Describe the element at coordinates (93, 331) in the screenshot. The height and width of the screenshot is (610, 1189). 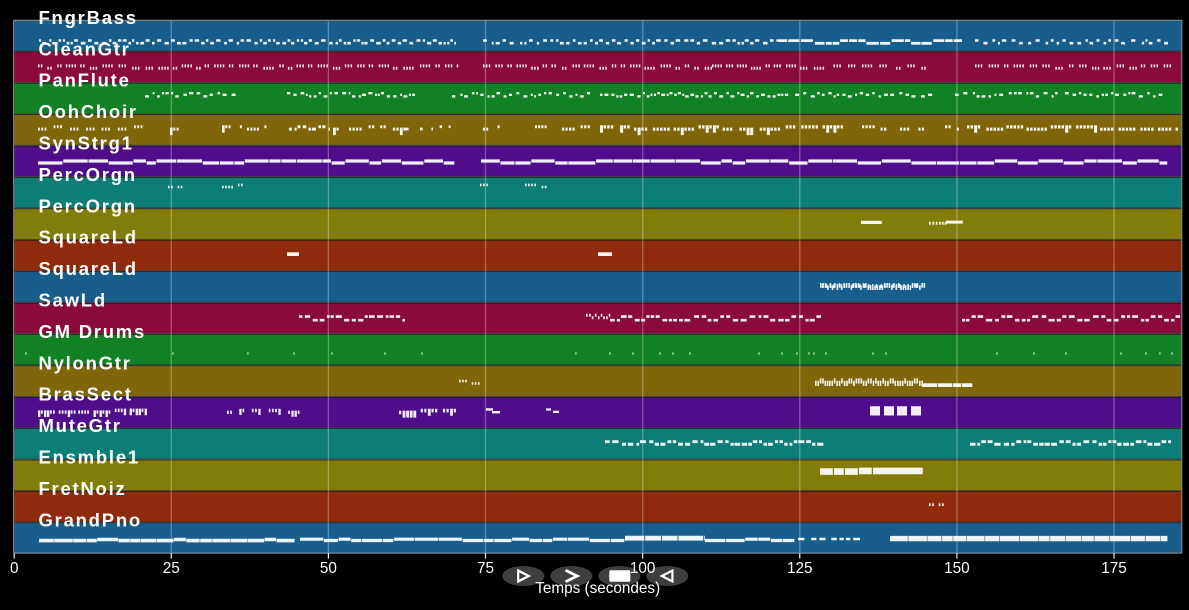
I see `svg-text: GM Drums` at that location.